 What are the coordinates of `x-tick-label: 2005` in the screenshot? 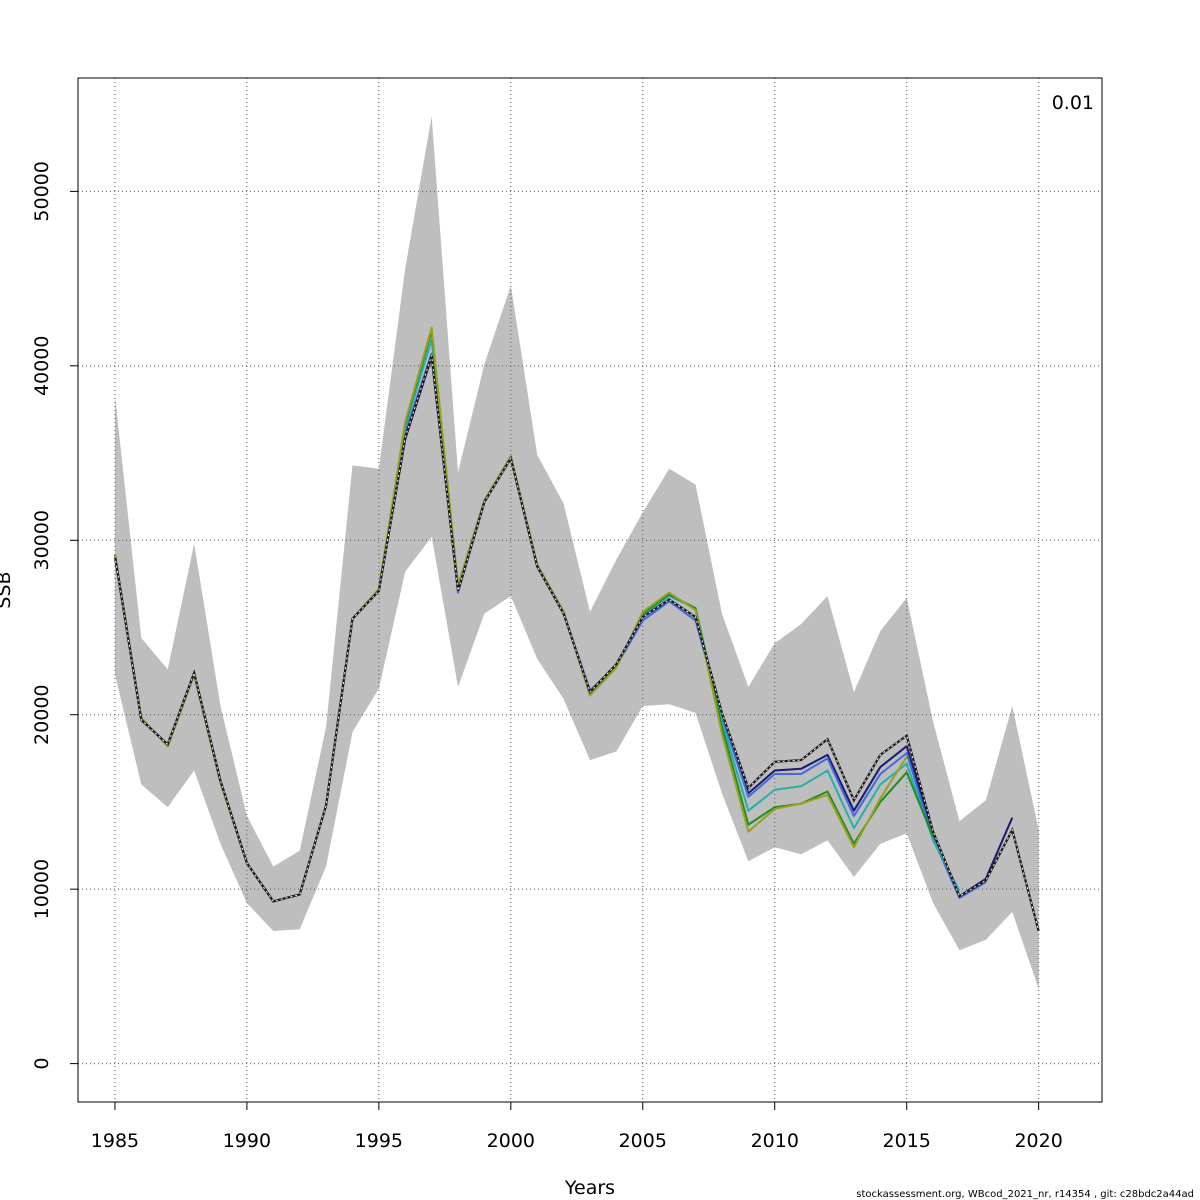 It's located at (643, 1141).